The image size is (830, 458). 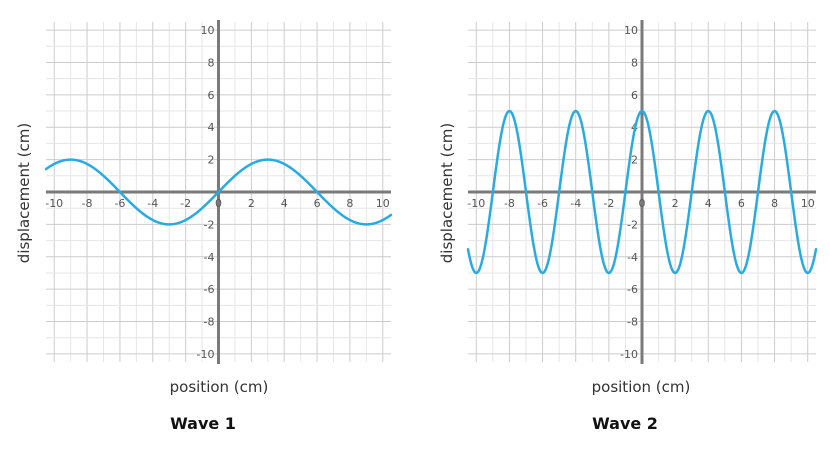 What do you see at coordinates (625, 423) in the screenshot?
I see `wave-2-title: Wave 2` at bounding box center [625, 423].